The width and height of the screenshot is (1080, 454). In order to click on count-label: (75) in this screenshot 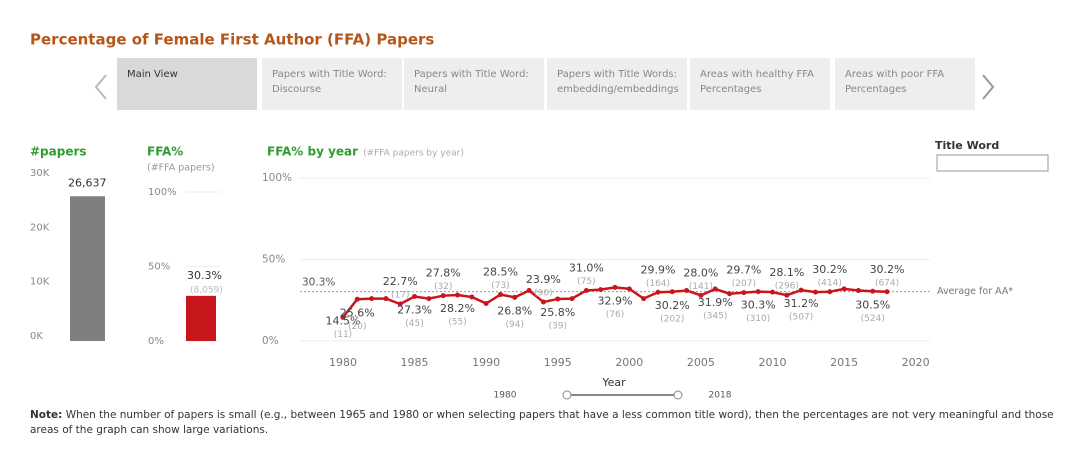, I will do `click(586, 282)`.